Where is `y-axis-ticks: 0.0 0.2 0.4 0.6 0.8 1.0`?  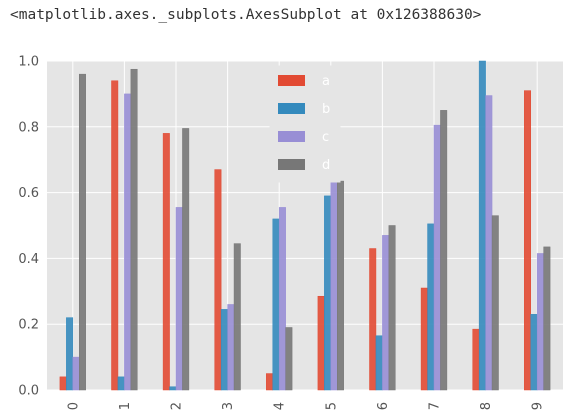 y-axis-ticks: 0.0 0.2 0.4 0.6 0.8 1.0 is located at coordinates (28, 227).